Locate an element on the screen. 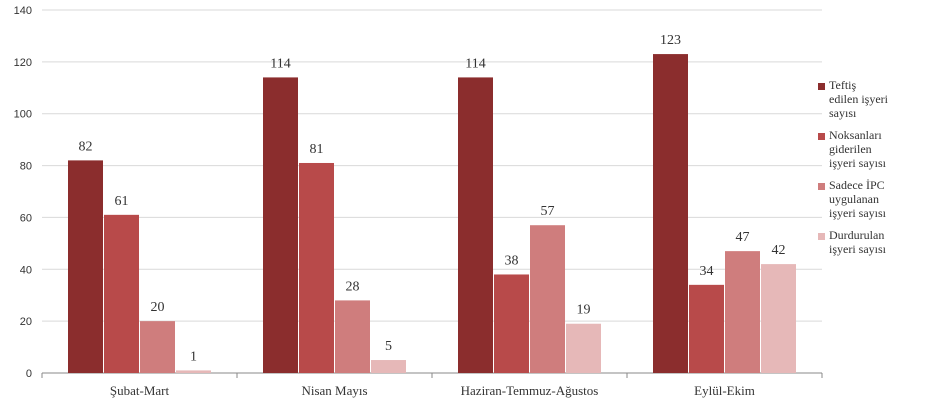 The image size is (925, 404). legend-item-inspected: Teftiş edilen işyeri sayısı is located at coordinates (870, 99).